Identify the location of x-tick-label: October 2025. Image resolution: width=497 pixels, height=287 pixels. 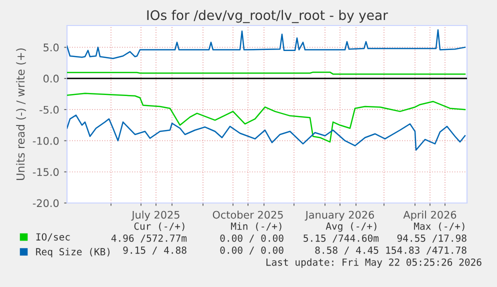
(247, 214).